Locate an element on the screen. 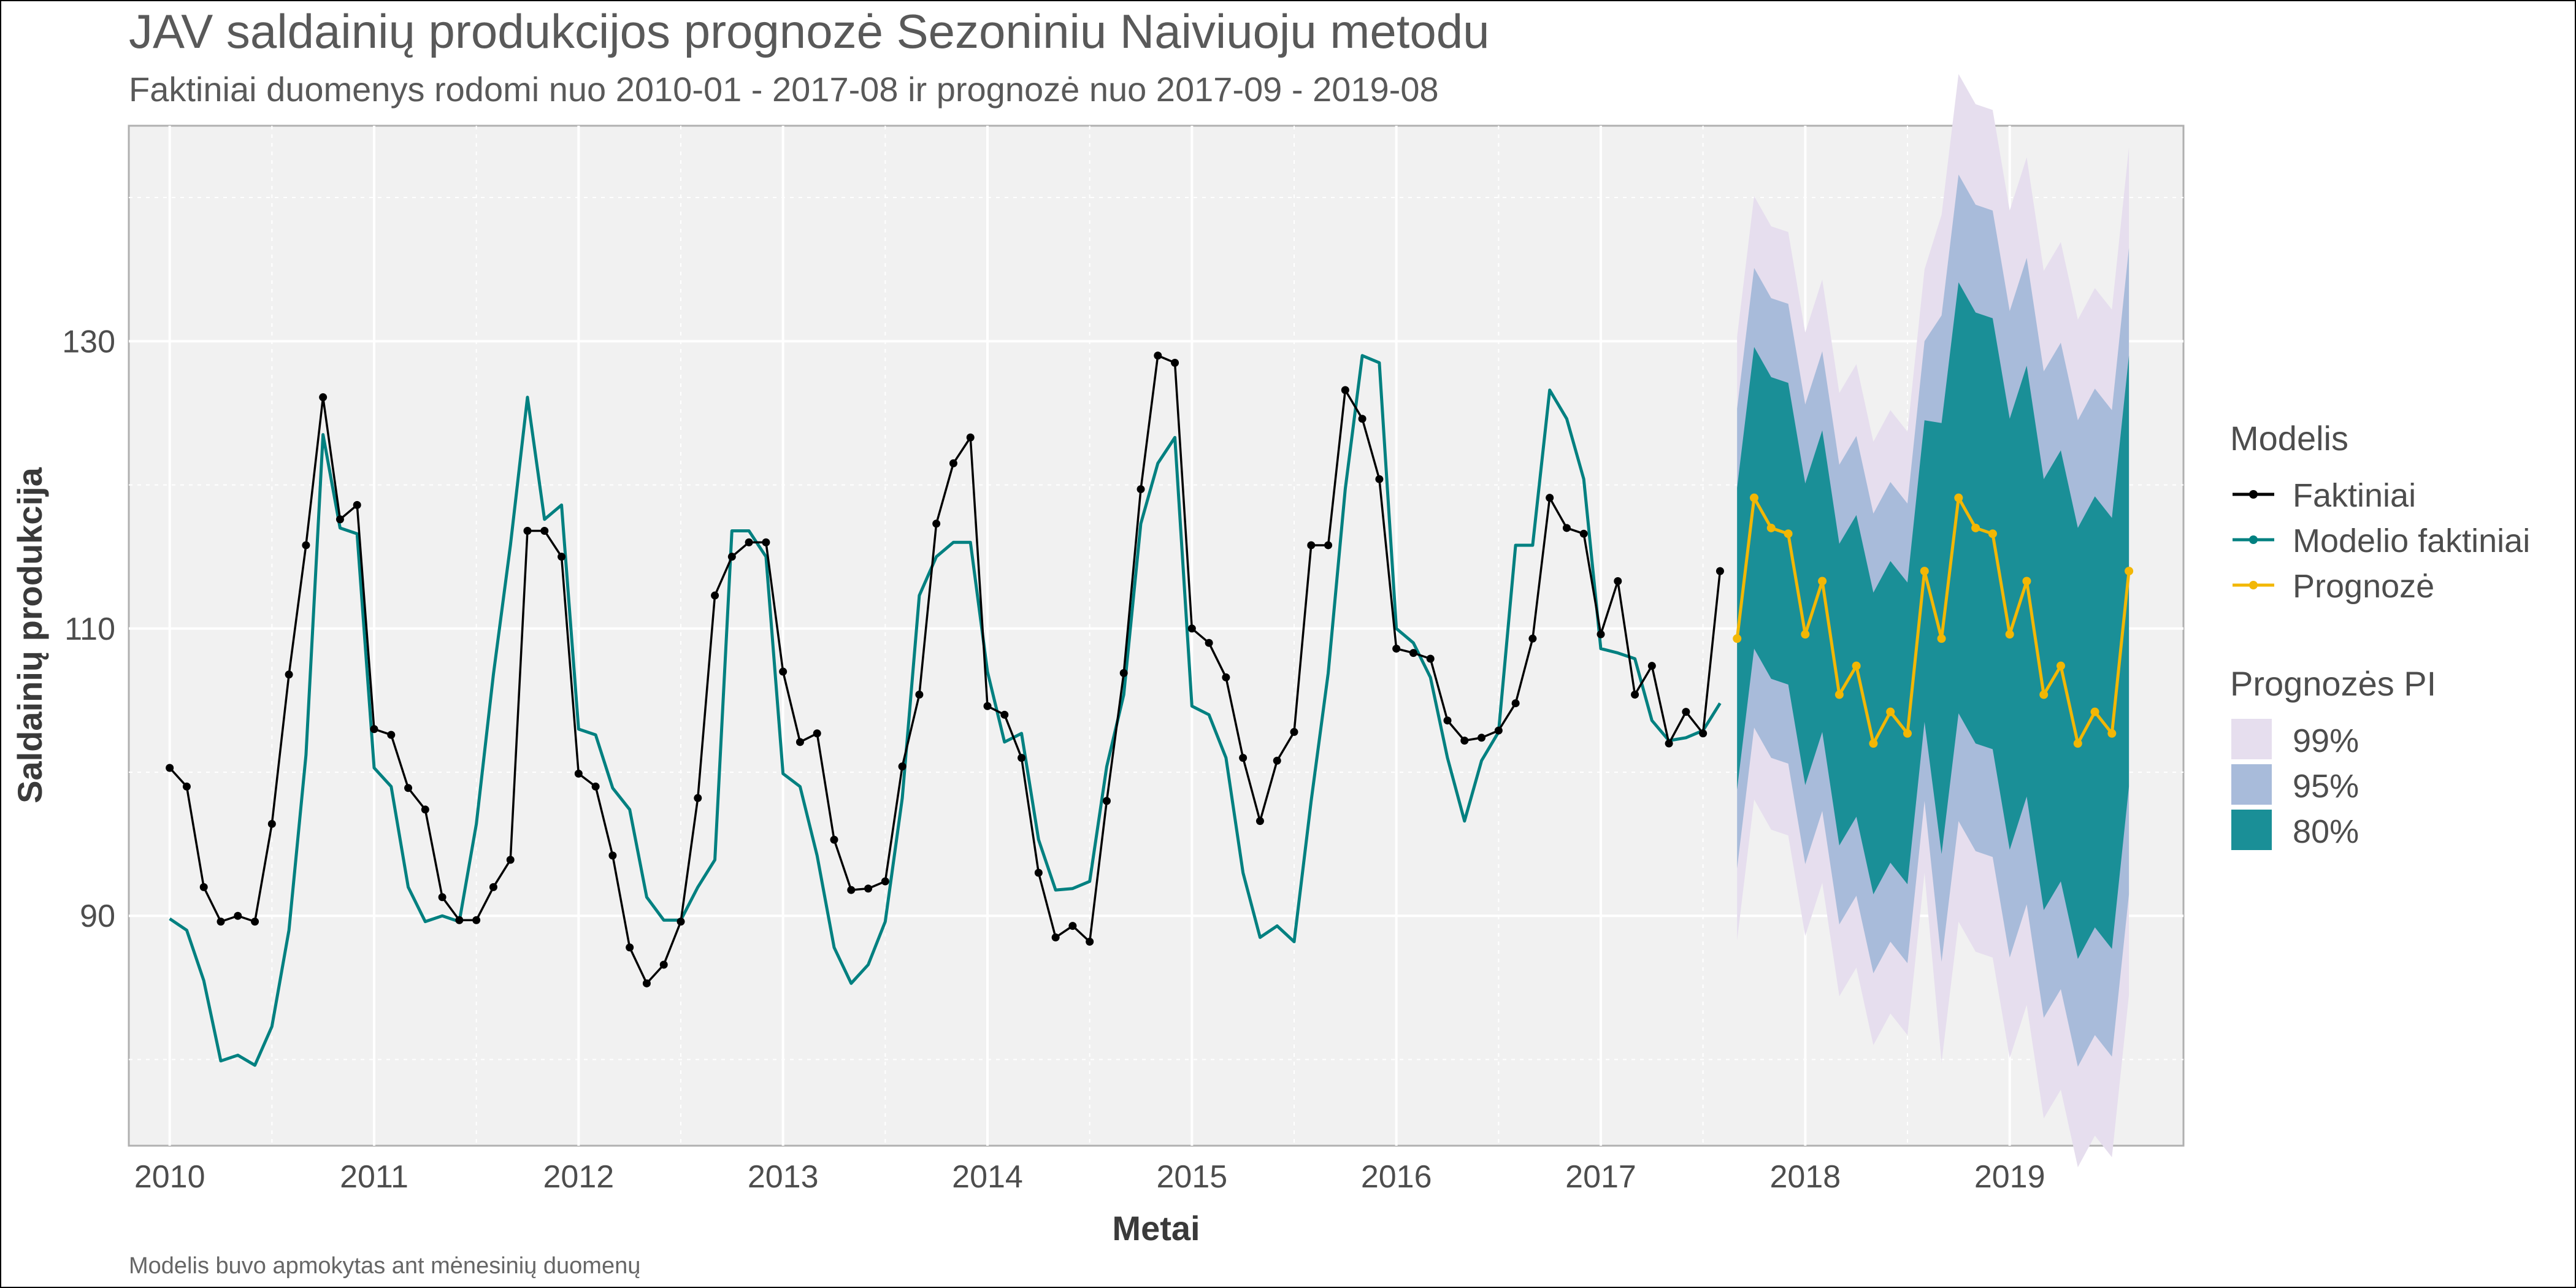 This screenshot has height=1288, width=2576. x-tick-label: 2014 is located at coordinates (987, 1177).